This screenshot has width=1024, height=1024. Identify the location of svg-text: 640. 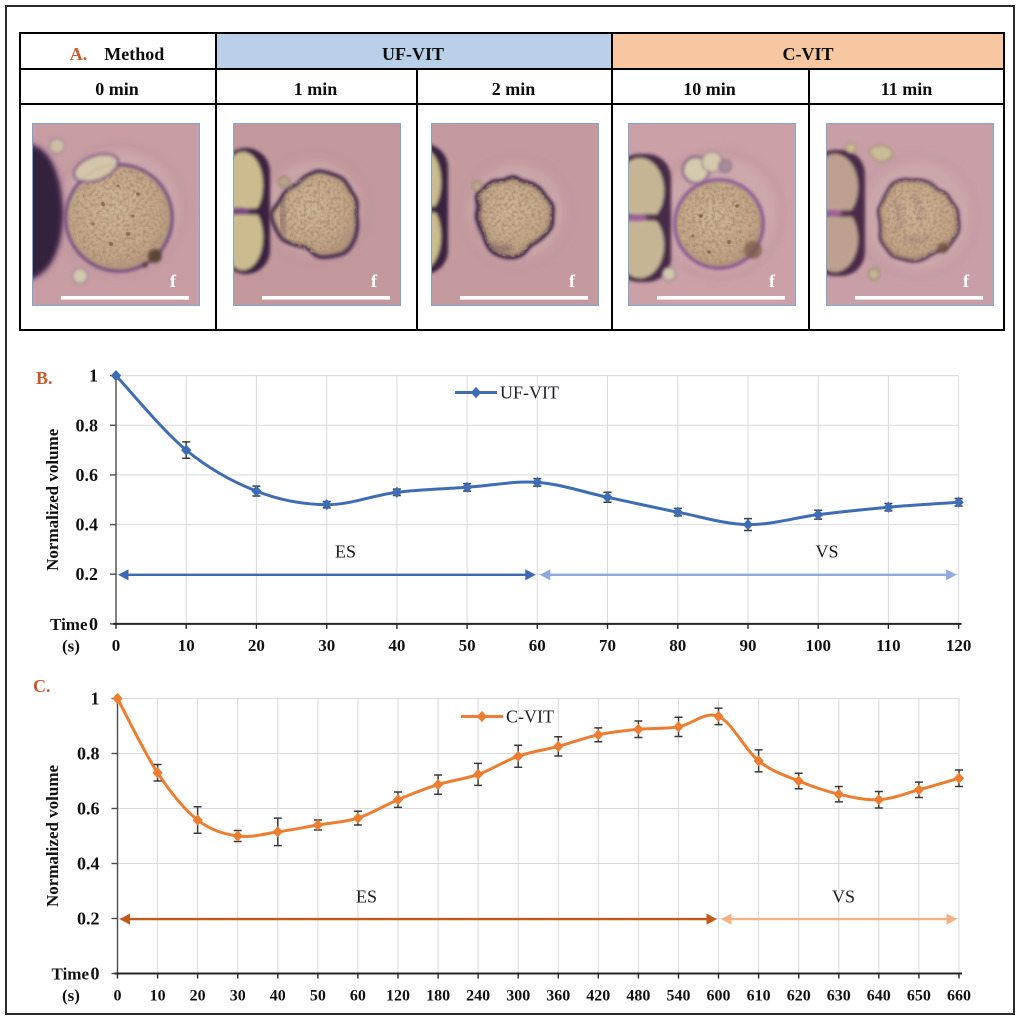
(879, 996).